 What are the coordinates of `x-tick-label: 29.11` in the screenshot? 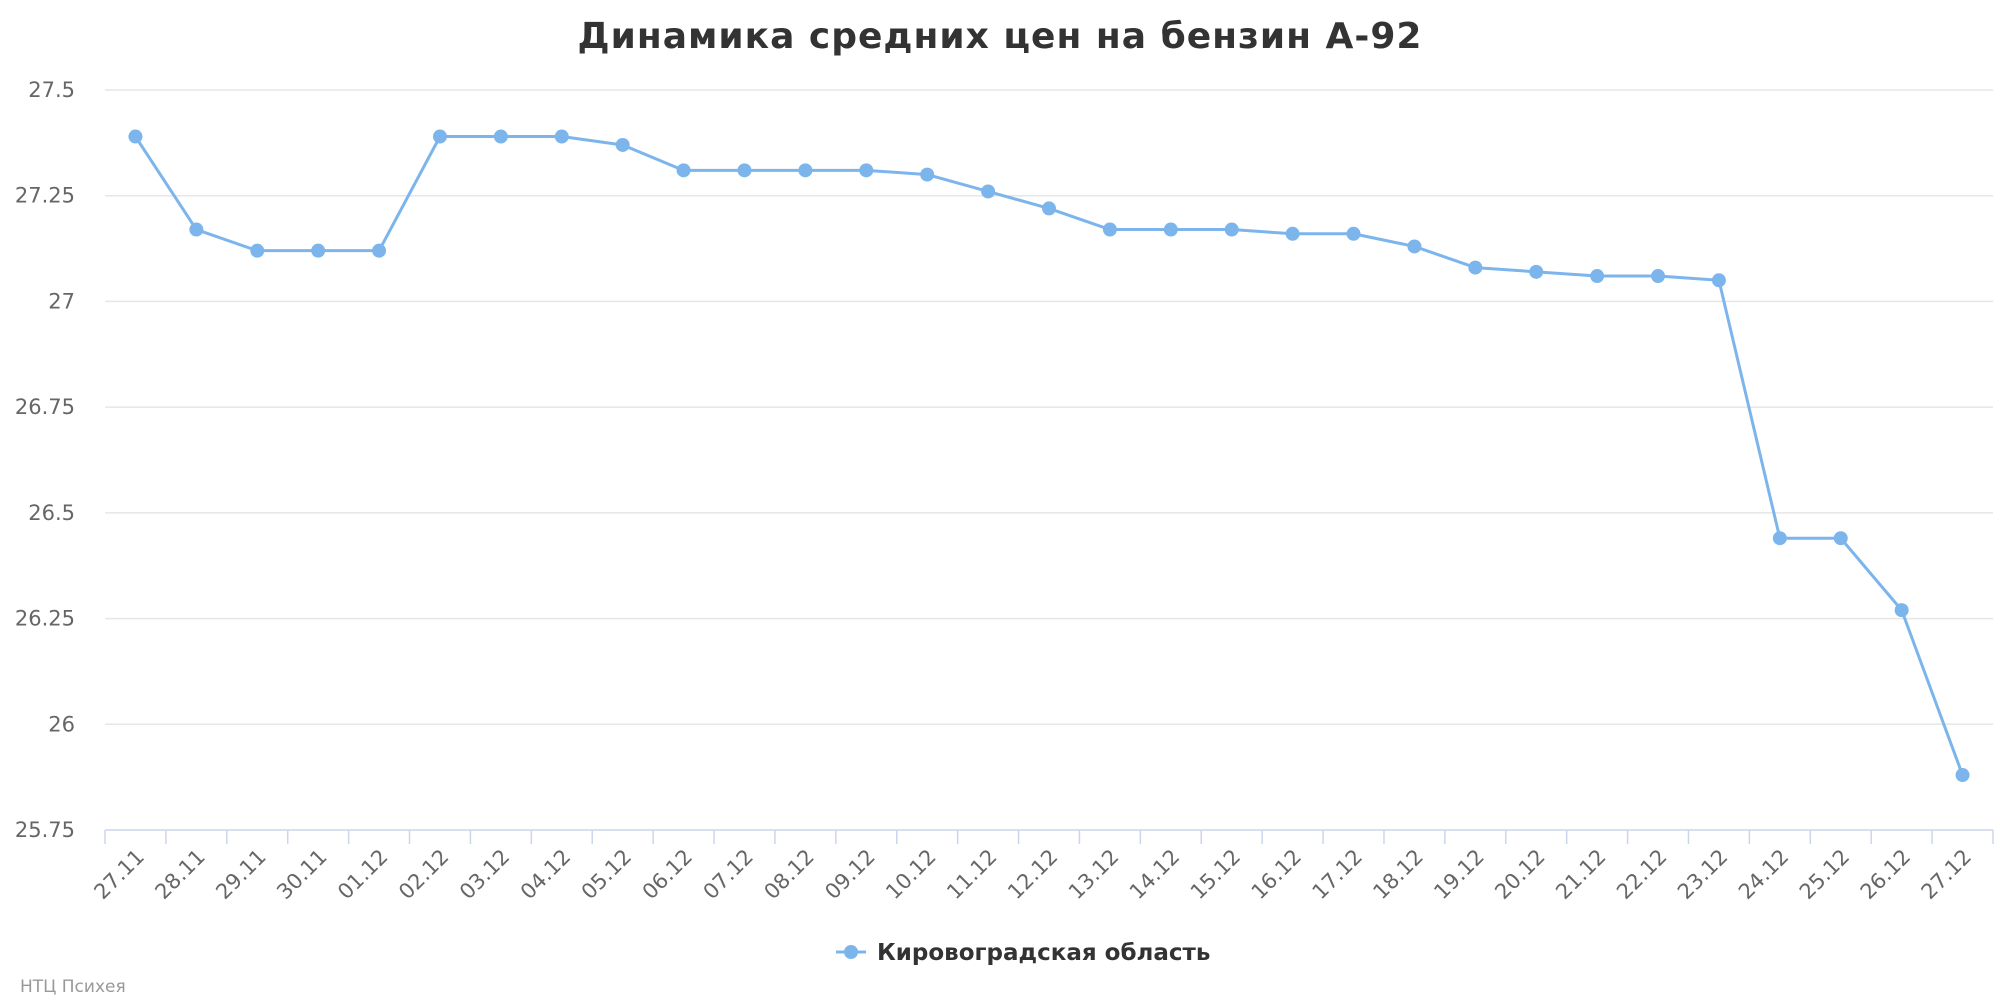 It's located at (240, 874).